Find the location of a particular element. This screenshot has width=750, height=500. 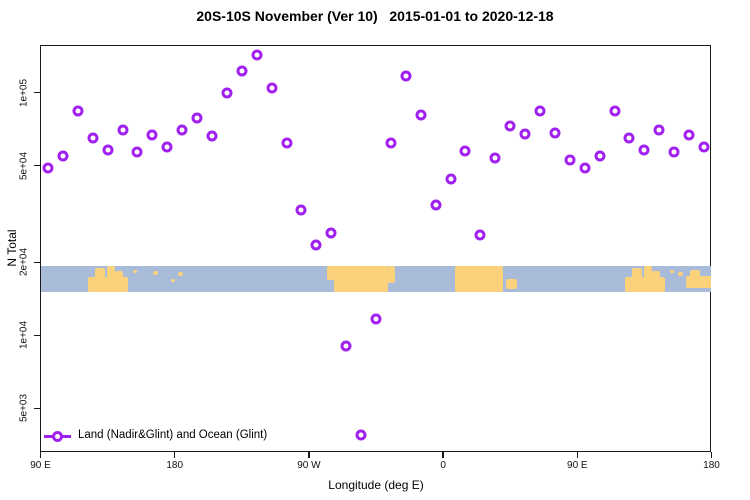

x-axis-title: Longitude (deg E) is located at coordinates (376, 485).